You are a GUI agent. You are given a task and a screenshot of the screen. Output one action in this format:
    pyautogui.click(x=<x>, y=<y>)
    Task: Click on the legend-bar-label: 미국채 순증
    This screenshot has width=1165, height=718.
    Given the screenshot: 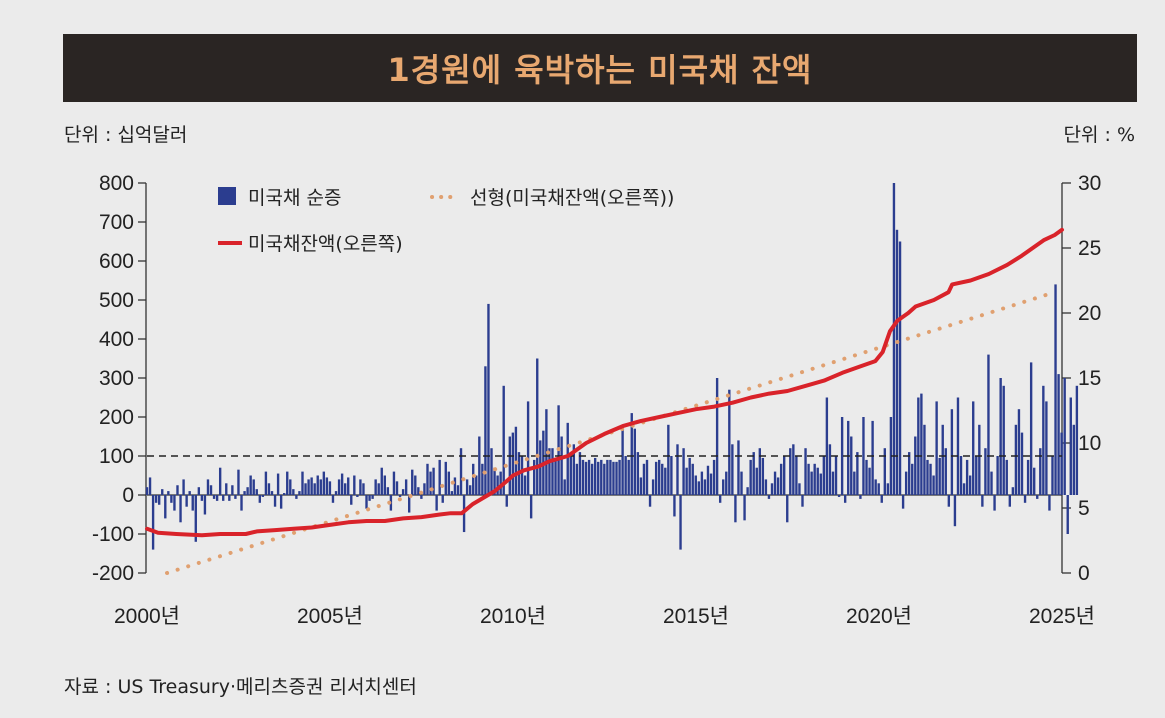 What is the action you would take?
    pyautogui.click(x=294, y=198)
    